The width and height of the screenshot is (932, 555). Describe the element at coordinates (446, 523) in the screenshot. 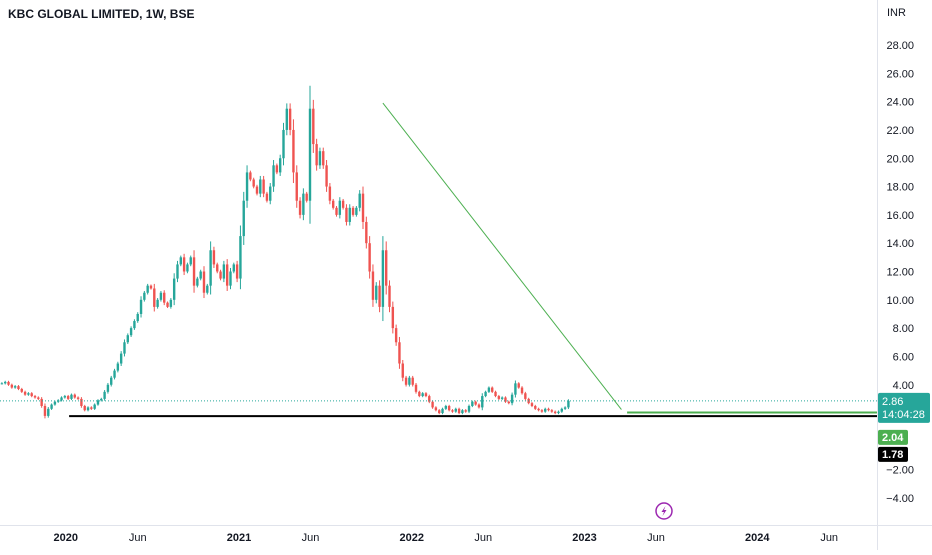

I see `x-axis: 2020 Jun 2021 Jun 2022 Jun 2023 Jun 2024 Jun` at that location.